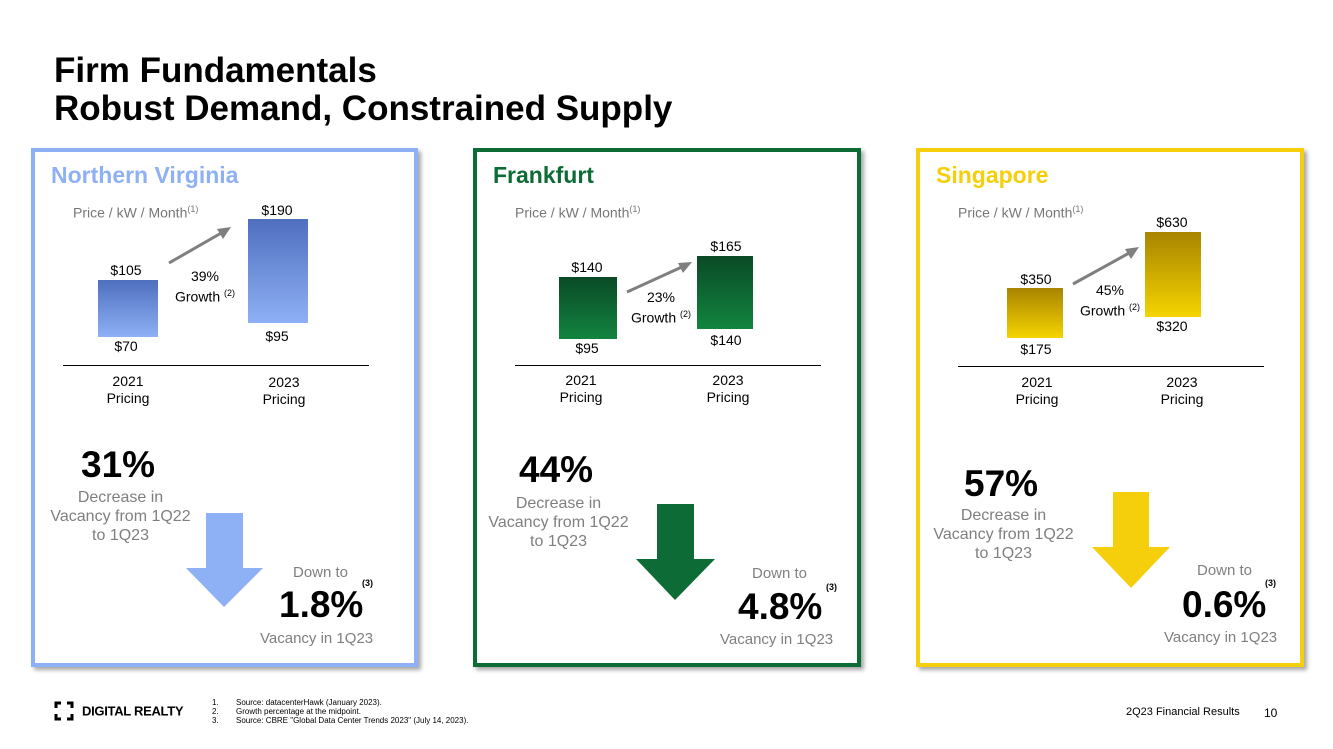 The image size is (1333, 749). Describe the element at coordinates (286, 711) in the screenshot. I see `footnote: 2. Growth percentage at the midpoint.` at that location.